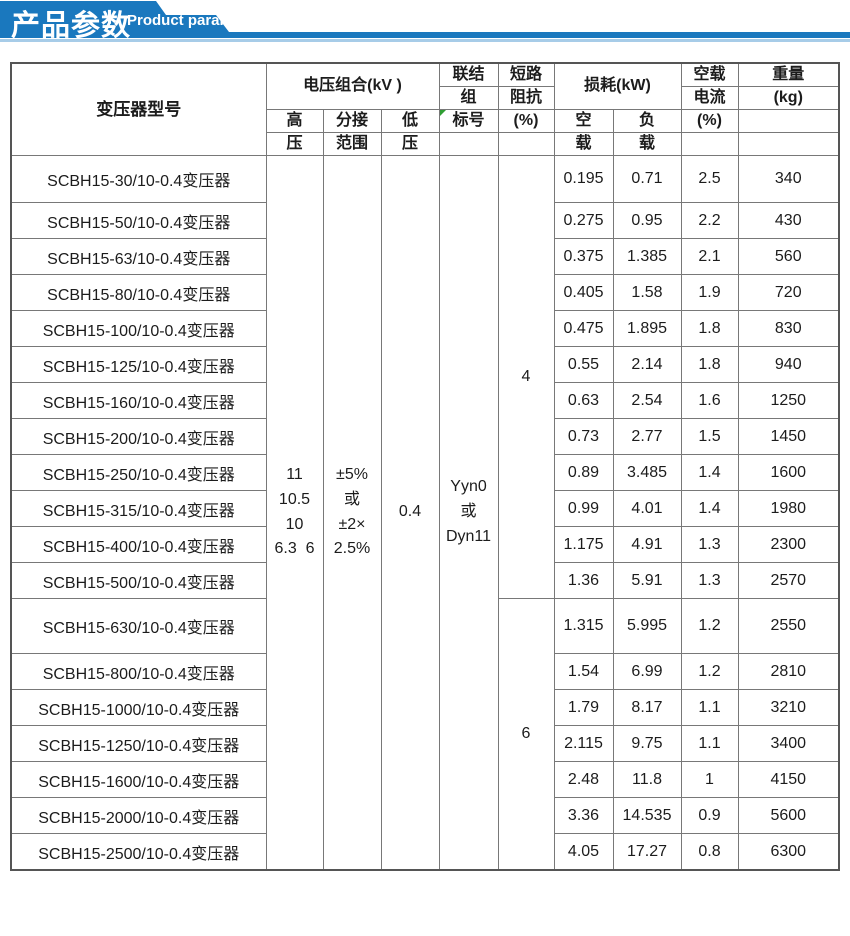 The image size is (850, 936). What do you see at coordinates (138, 472) in the screenshot?
I see `model-cell: SCBH15-250/10-0.4变压器` at bounding box center [138, 472].